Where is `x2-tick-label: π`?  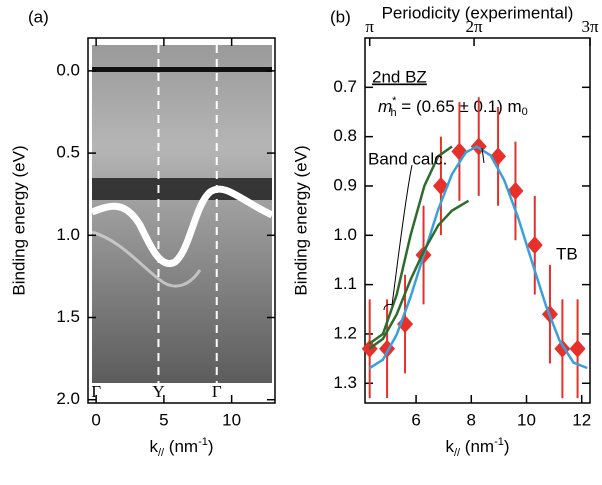
x2-tick-label: π is located at coordinates (369, 26).